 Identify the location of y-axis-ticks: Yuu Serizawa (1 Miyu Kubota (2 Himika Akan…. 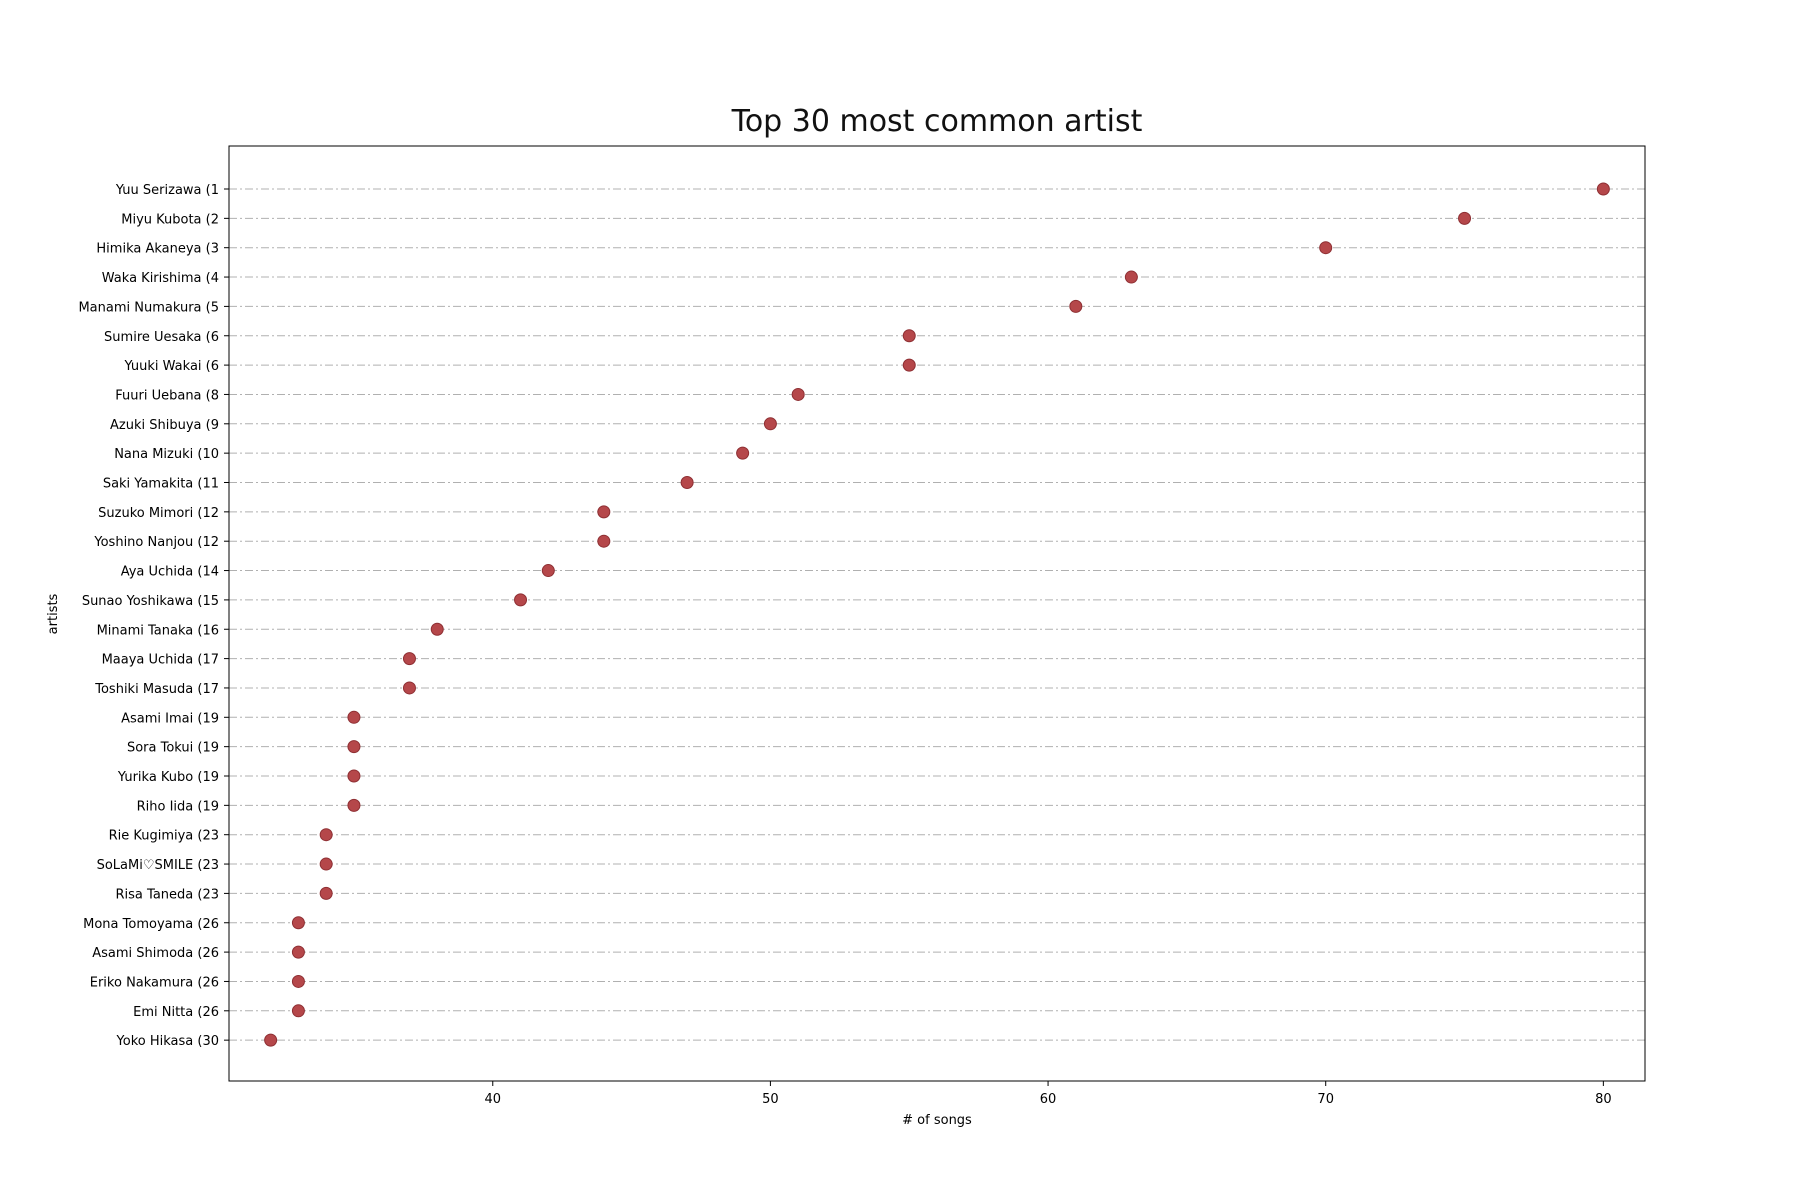
(153, 616).